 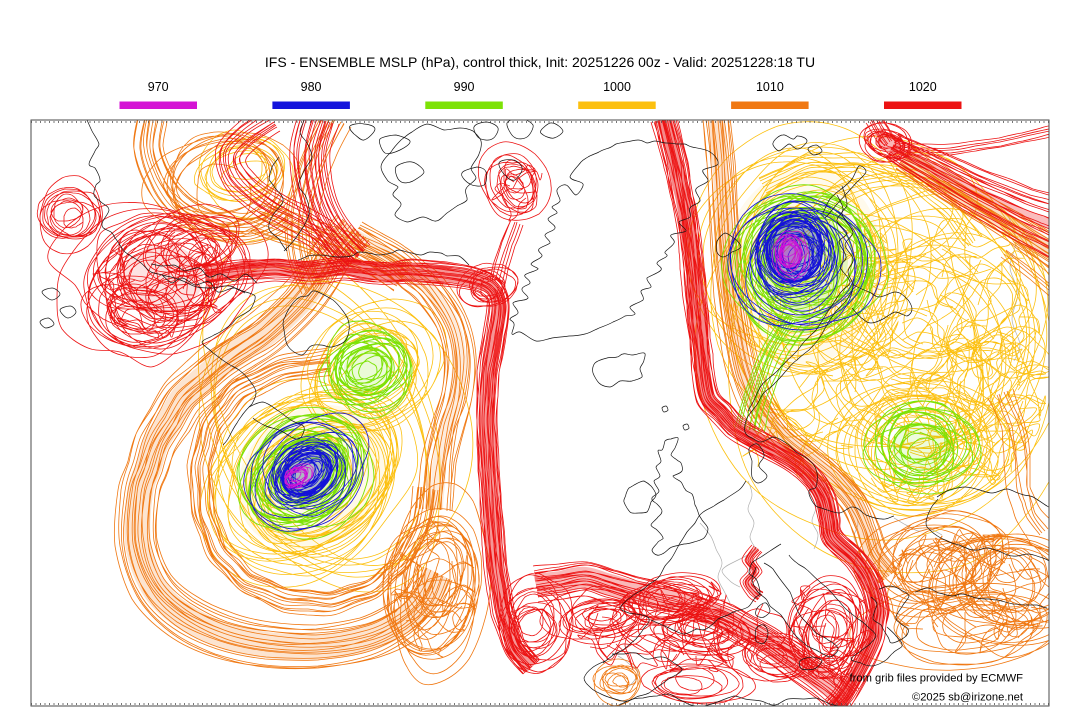 What do you see at coordinates (158, 87) in the screenshot?
I see `svg-text: 970` at bounding box center [158, 87].